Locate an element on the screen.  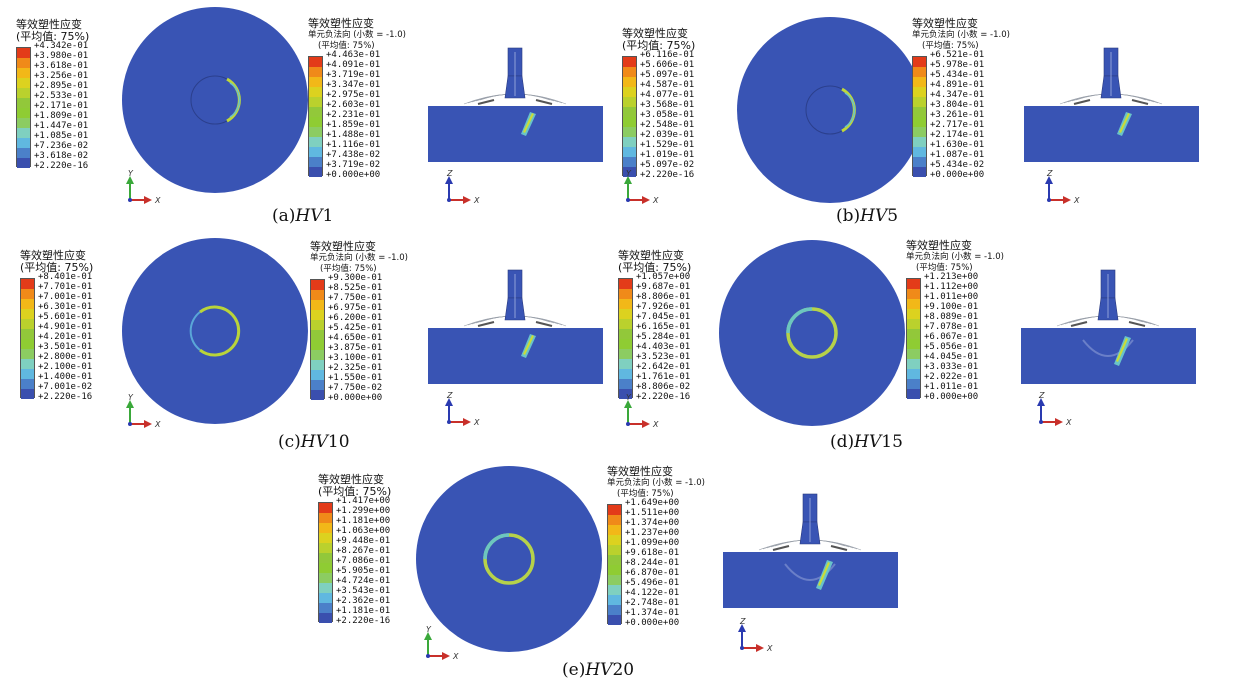
legend-value: +9.687e-01 is located at coordinates (663, 287).